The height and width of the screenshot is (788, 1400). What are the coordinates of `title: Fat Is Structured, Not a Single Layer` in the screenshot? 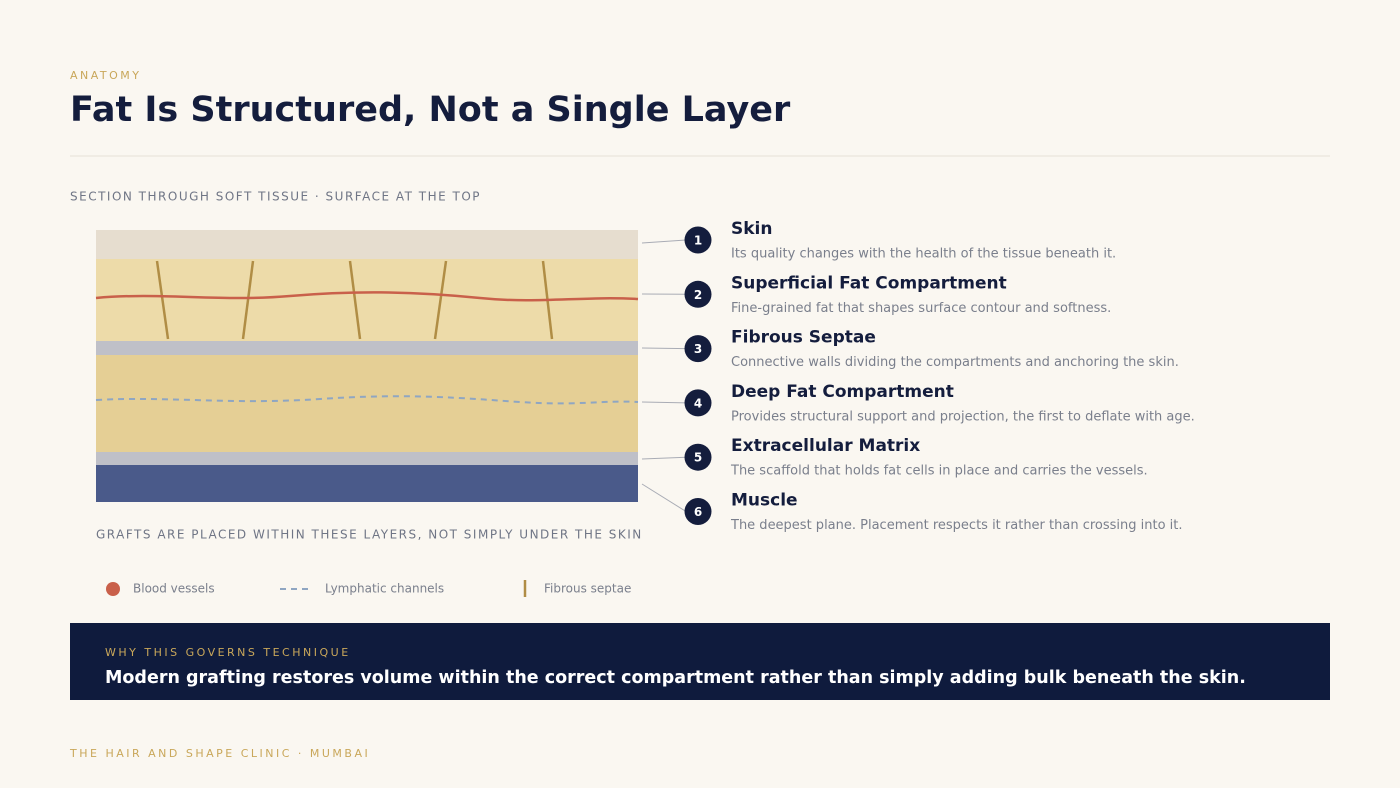 It's located at (430, 110).